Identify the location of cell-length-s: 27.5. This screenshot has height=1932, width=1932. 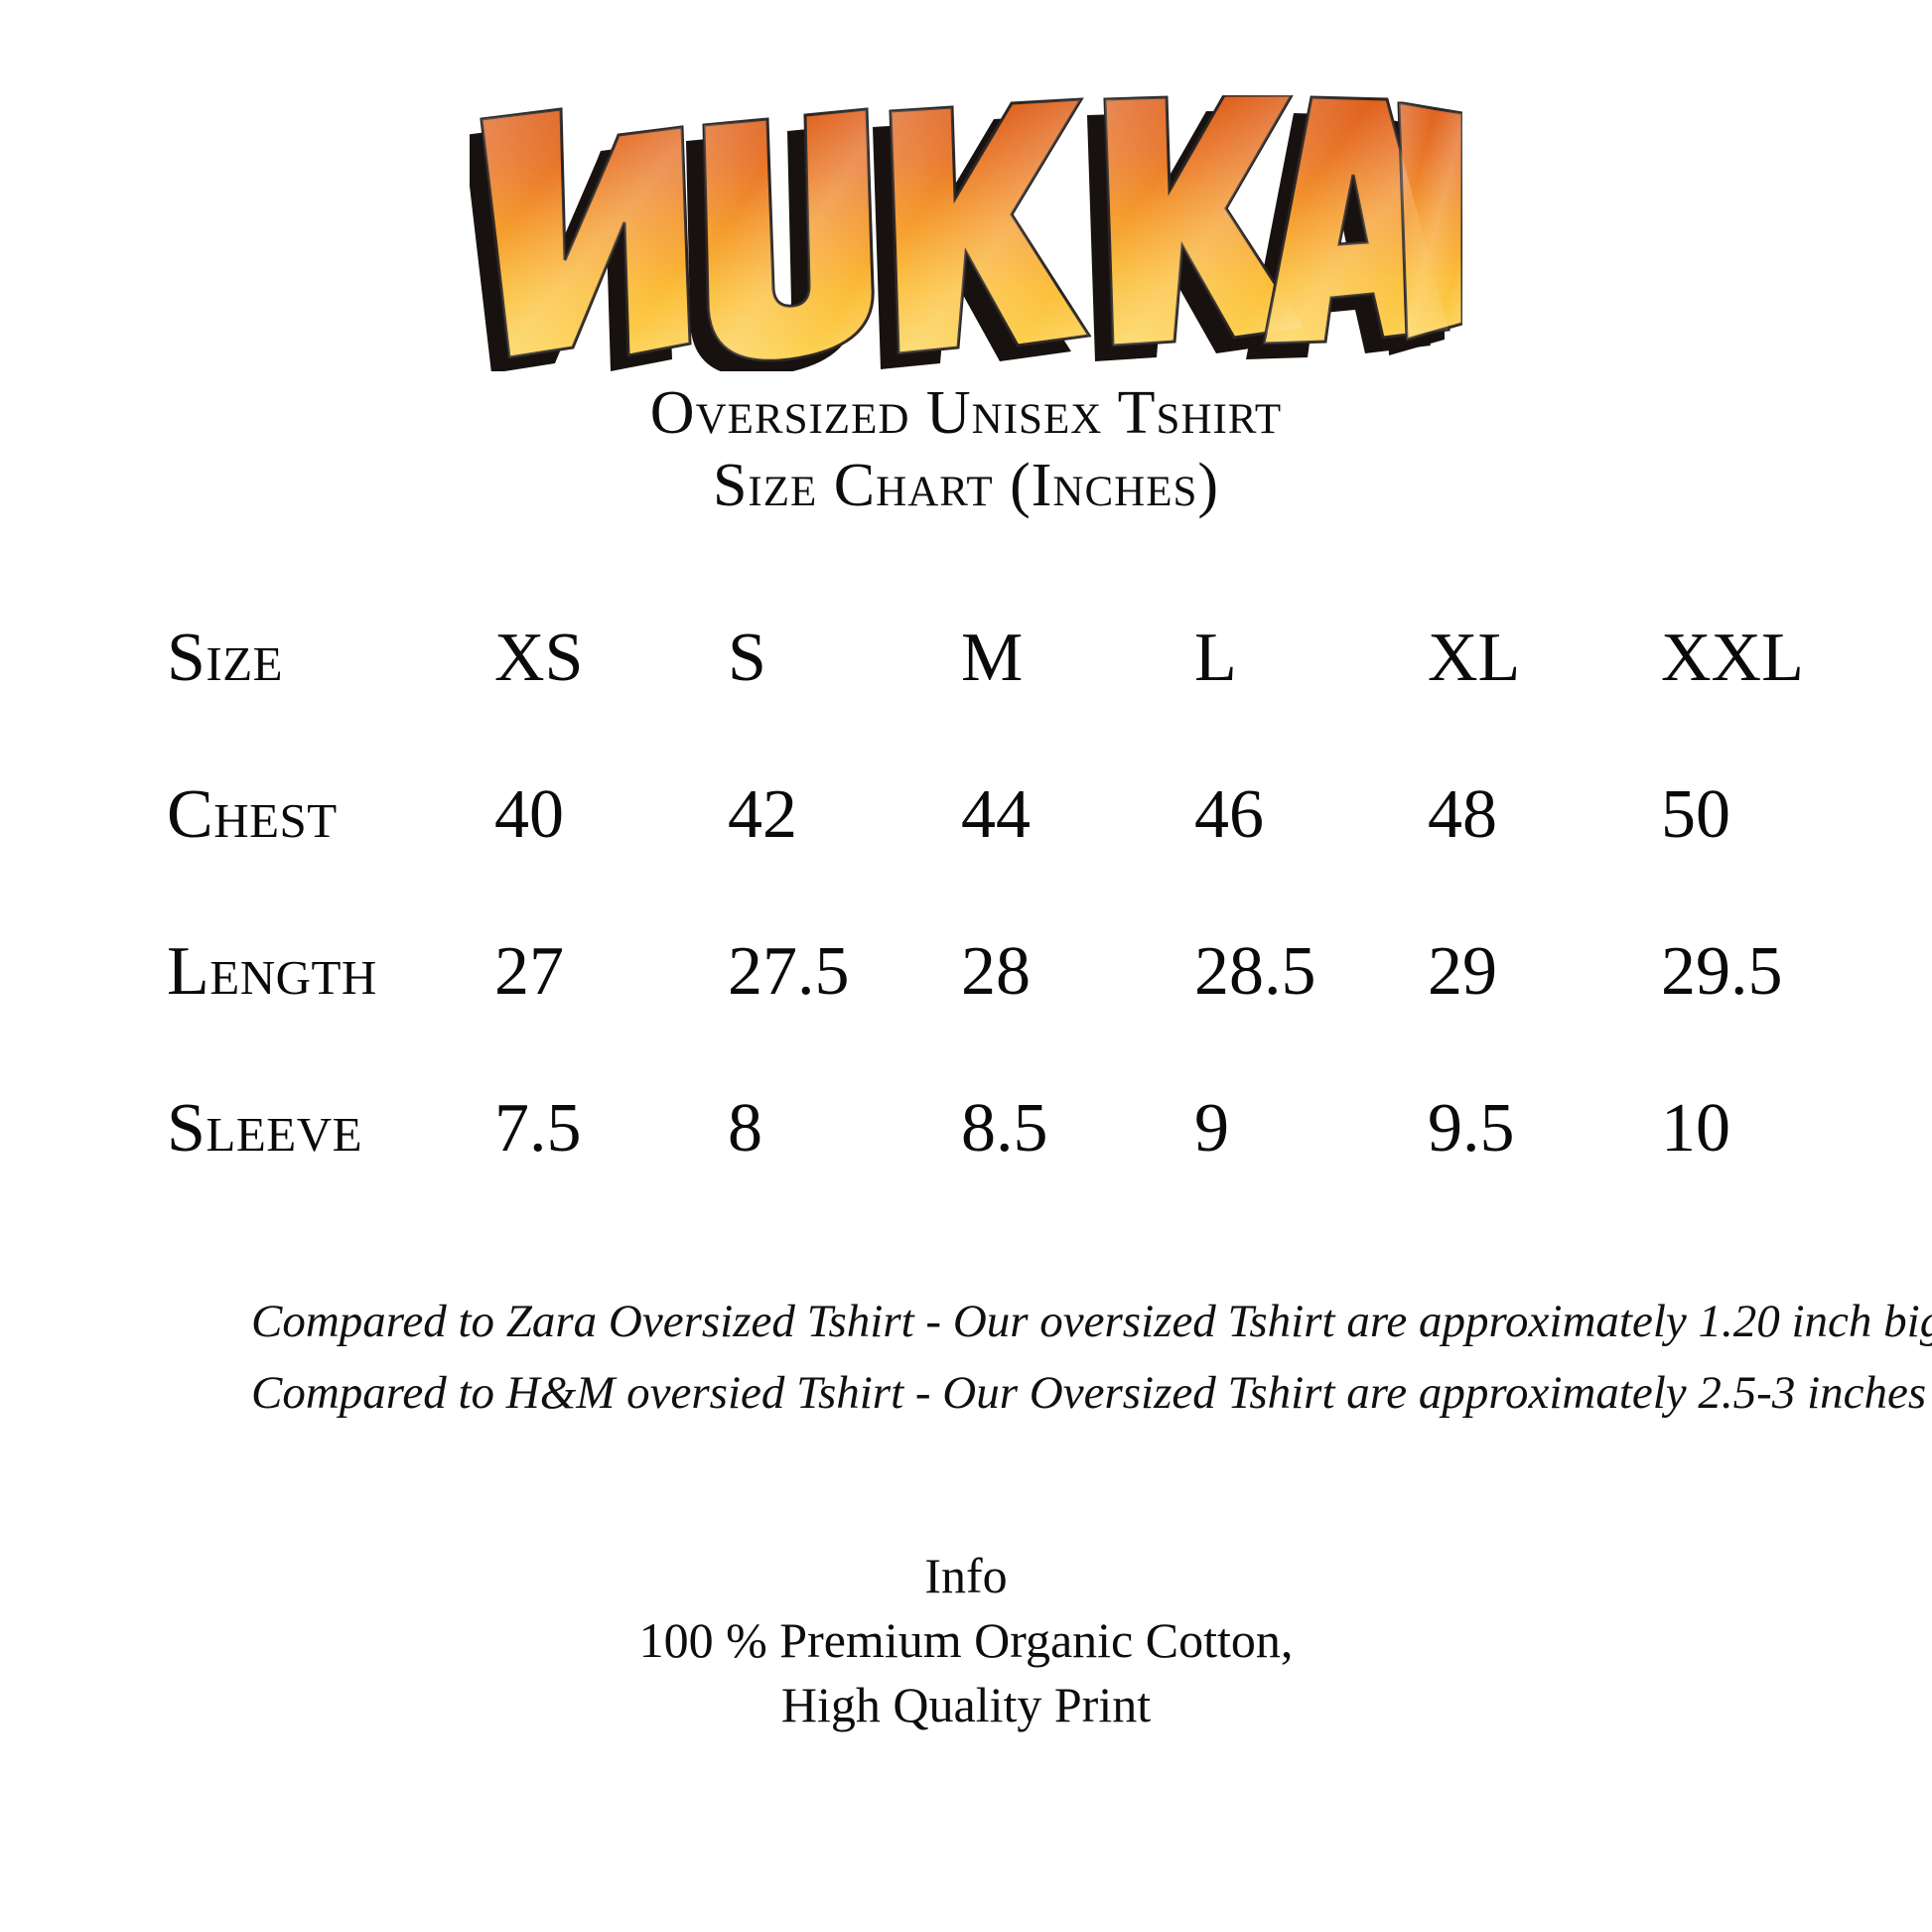
(789, 972).